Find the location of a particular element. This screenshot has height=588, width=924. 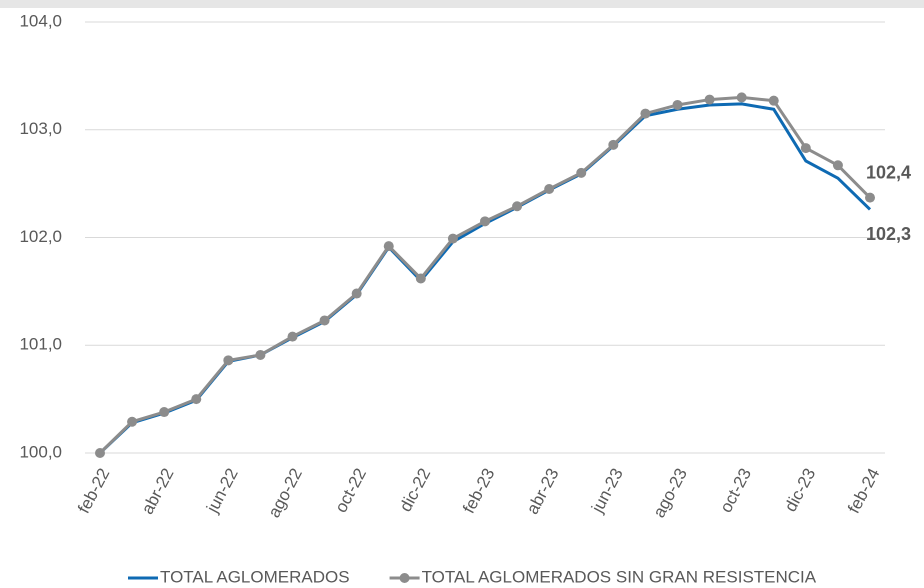

top-band is located at coordinates (462, 4).